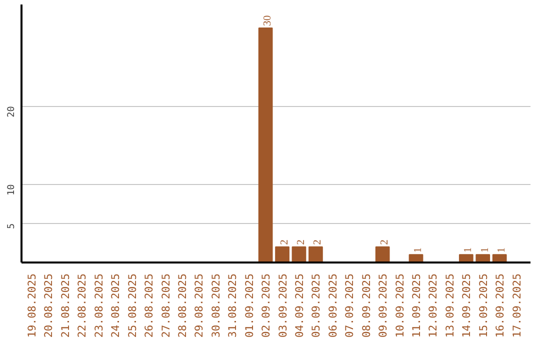 The width and height of the screenshot is (540, 340). I want to click on x-tick-label: 14.09.2025, so click(467, 306).